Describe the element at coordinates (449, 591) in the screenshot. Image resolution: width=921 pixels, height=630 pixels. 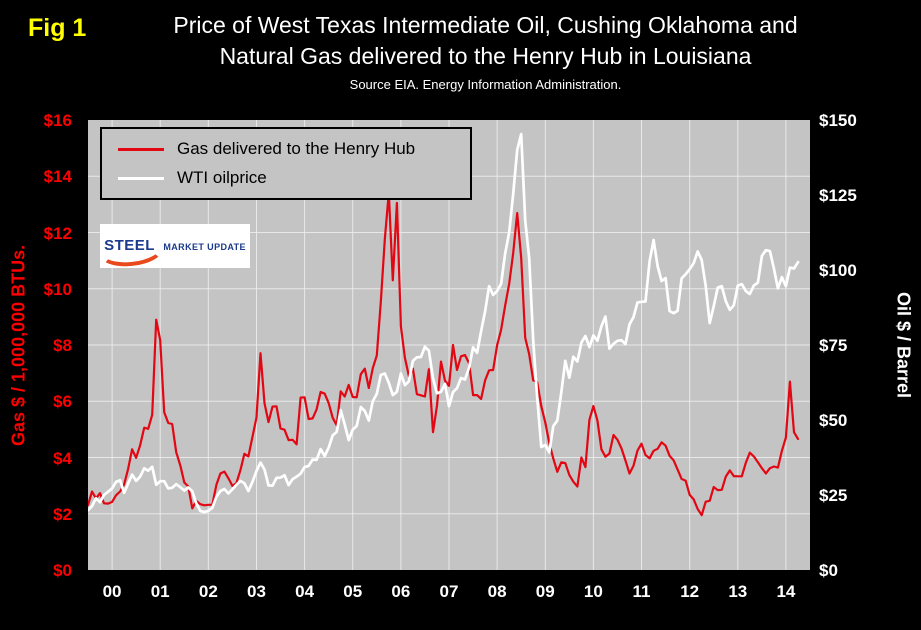
I see `x-axis-tick: 07` at that location.